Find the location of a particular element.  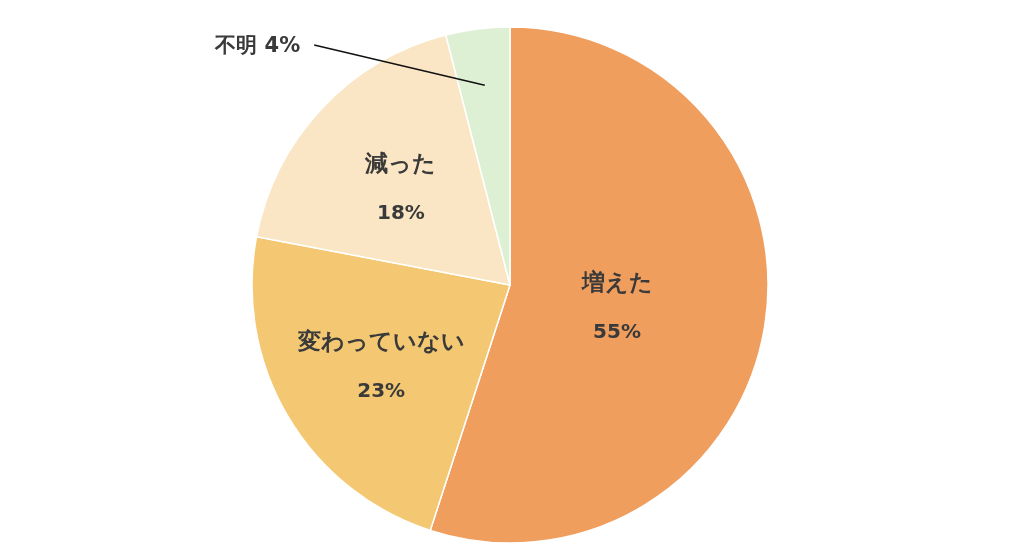

data-label: 23% is located at coordinates (381, 390).